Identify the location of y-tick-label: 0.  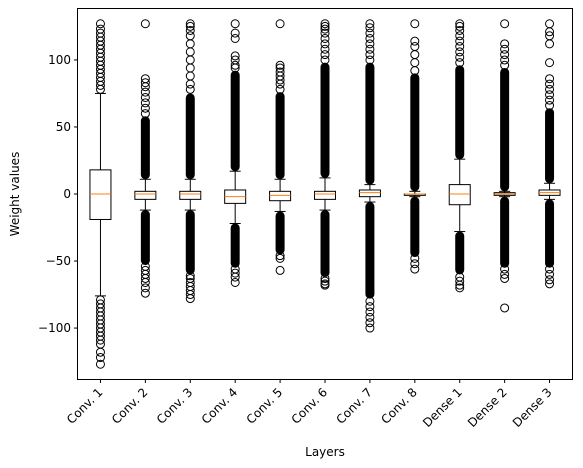
(67, 194).